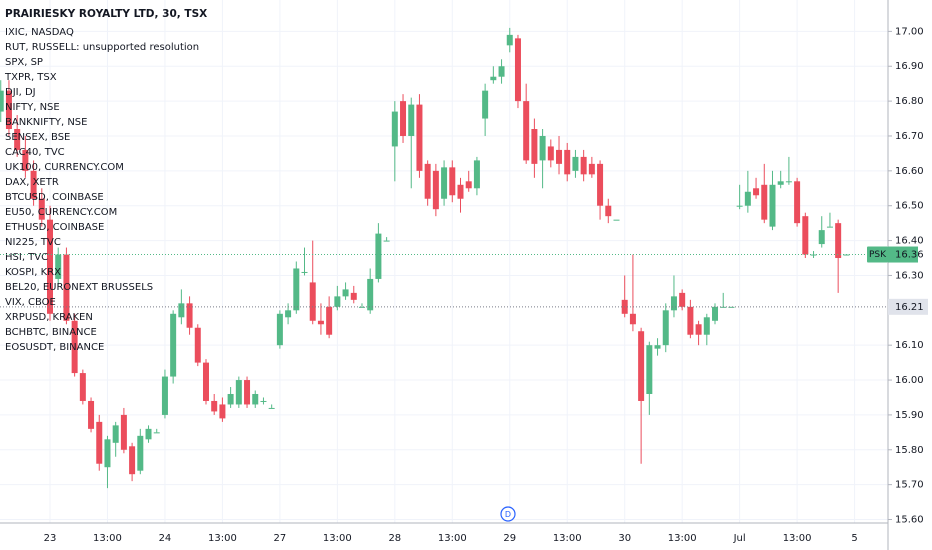  I want to click on x-tick-label: 5, so click(854, 538).